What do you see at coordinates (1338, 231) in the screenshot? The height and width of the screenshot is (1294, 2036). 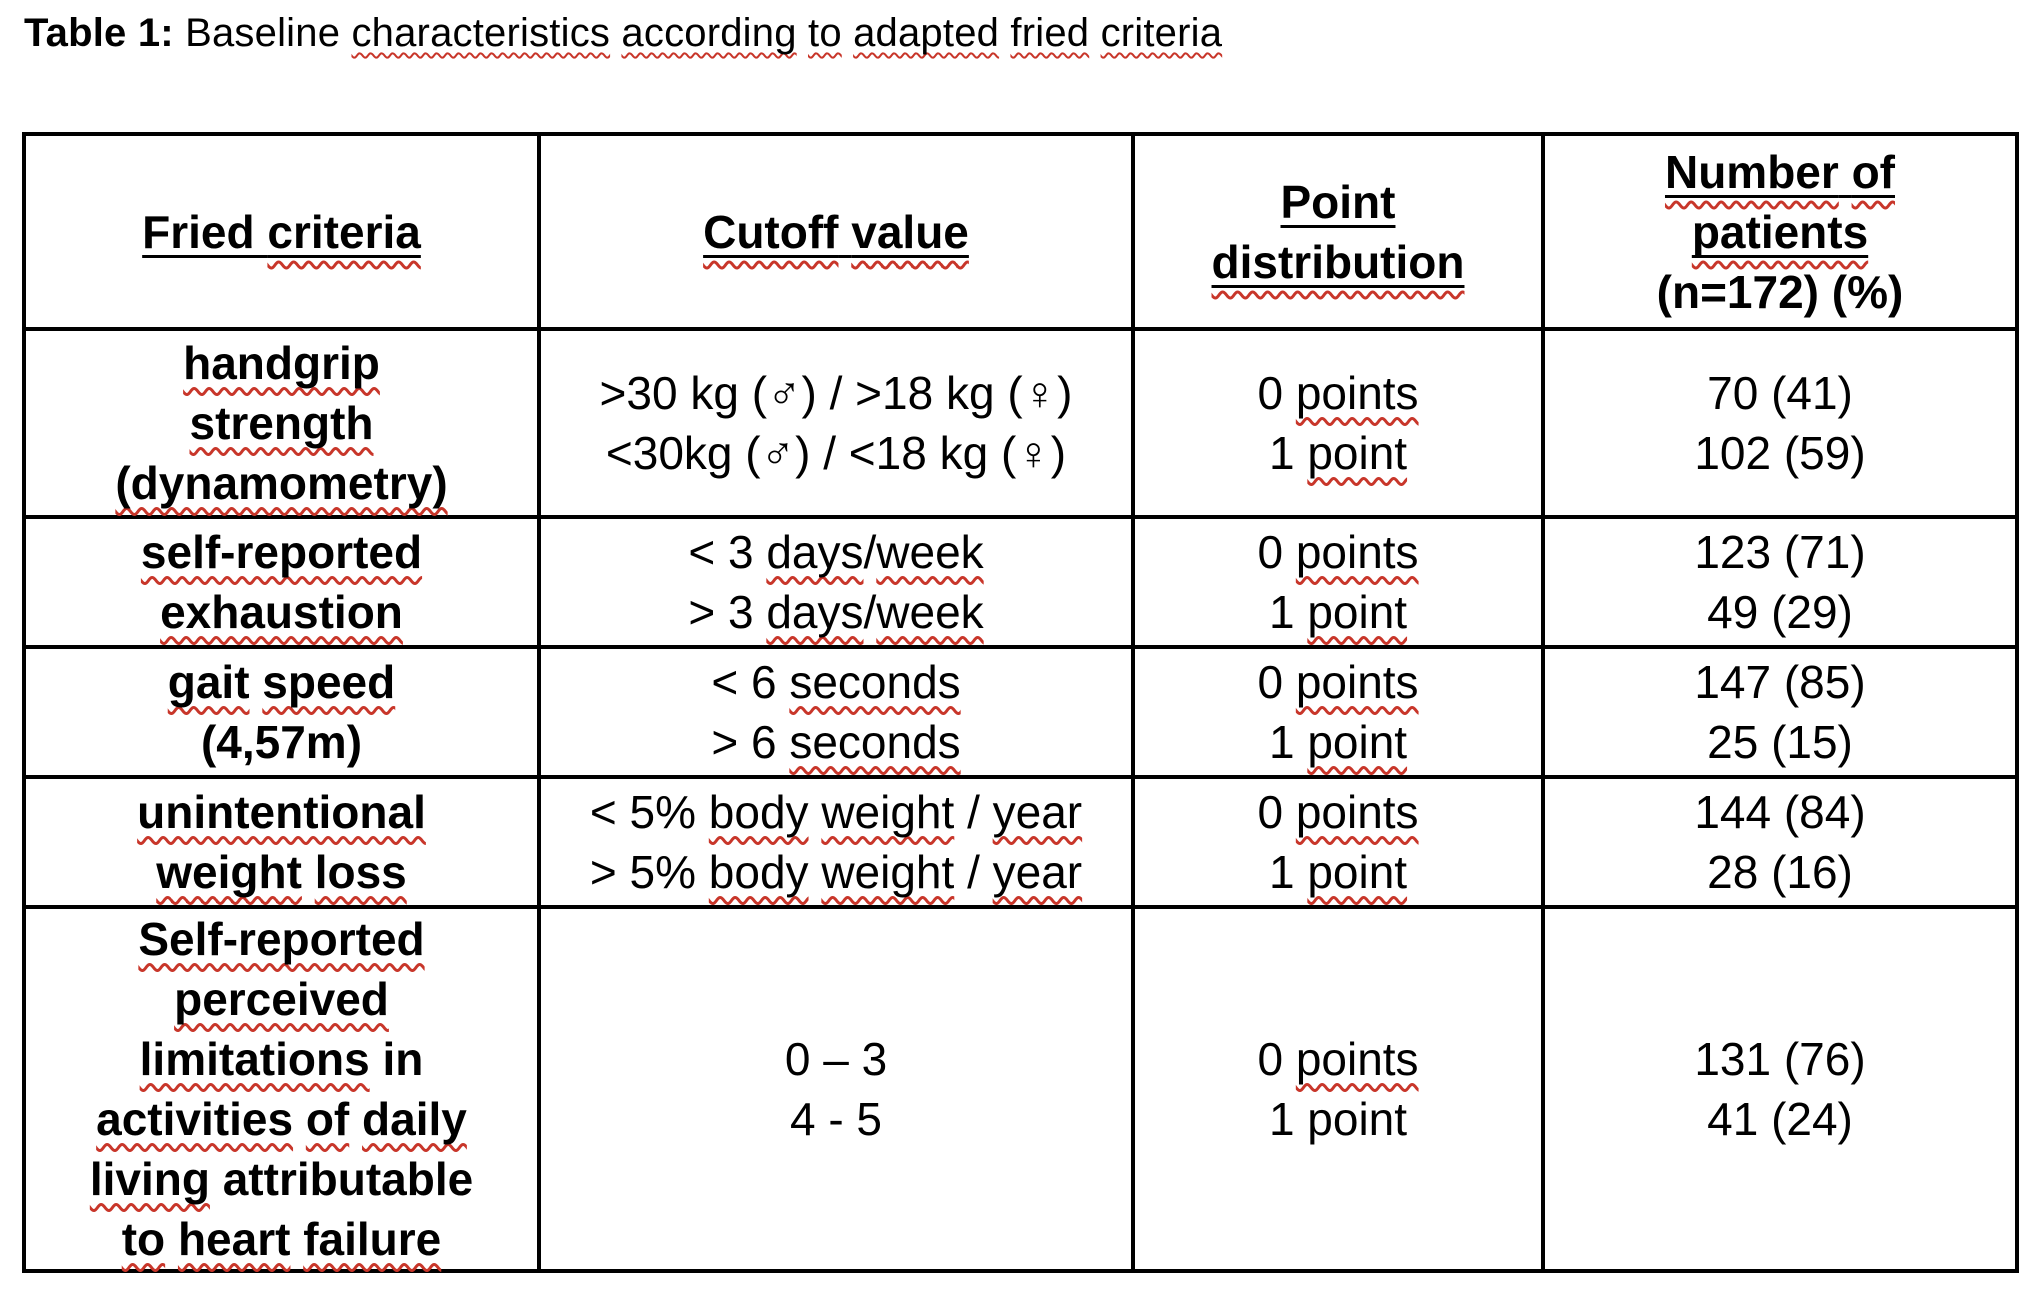 I see `header-point-distribution: Point distribution` at bounding box center [1338, 231].